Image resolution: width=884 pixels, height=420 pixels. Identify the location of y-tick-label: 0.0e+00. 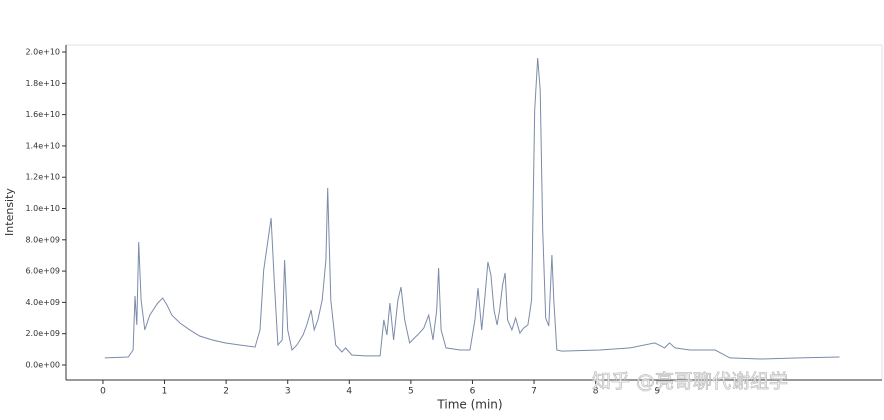
(42, 364).